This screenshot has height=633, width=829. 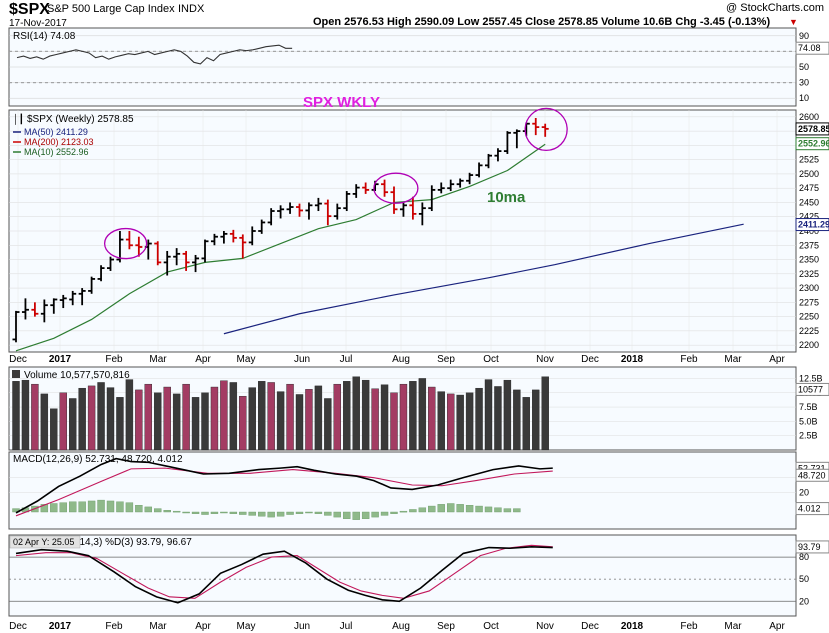 What do you see at coordinates (809, 274) in the screenshot?
I see `price-tick-label: 2325` at bounding box center [809, 274].